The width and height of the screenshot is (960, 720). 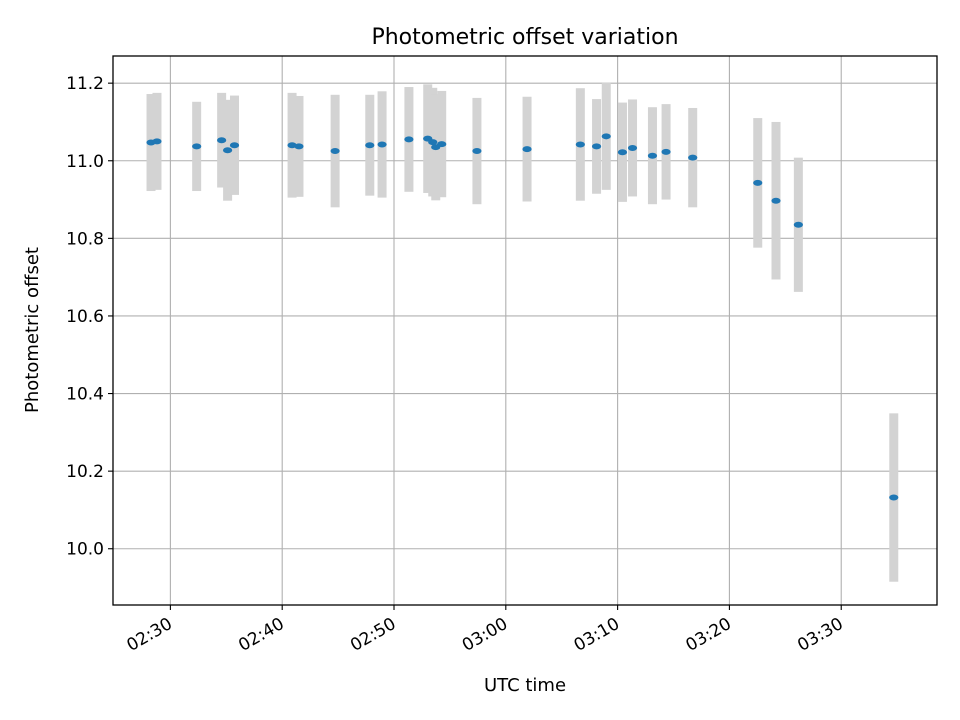 What do you see at coordinates (485, 635) in the screenshot?
I see `x-tick-label: 03:00` at bounding box center [485, 635].